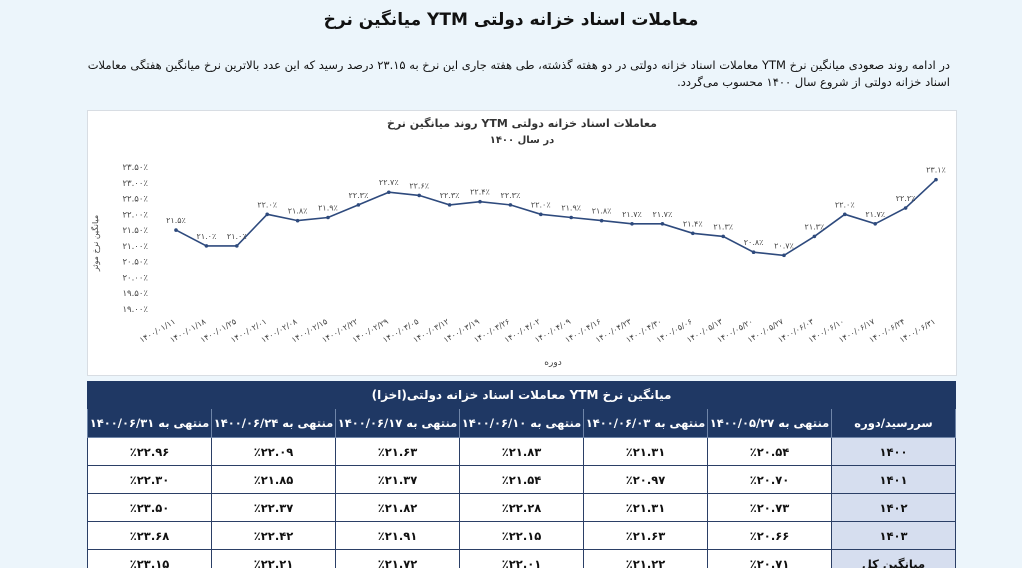  Describe the element at coordinates (552, 363) in the screenshot. I see `x-axis-label: دوره` at that location.